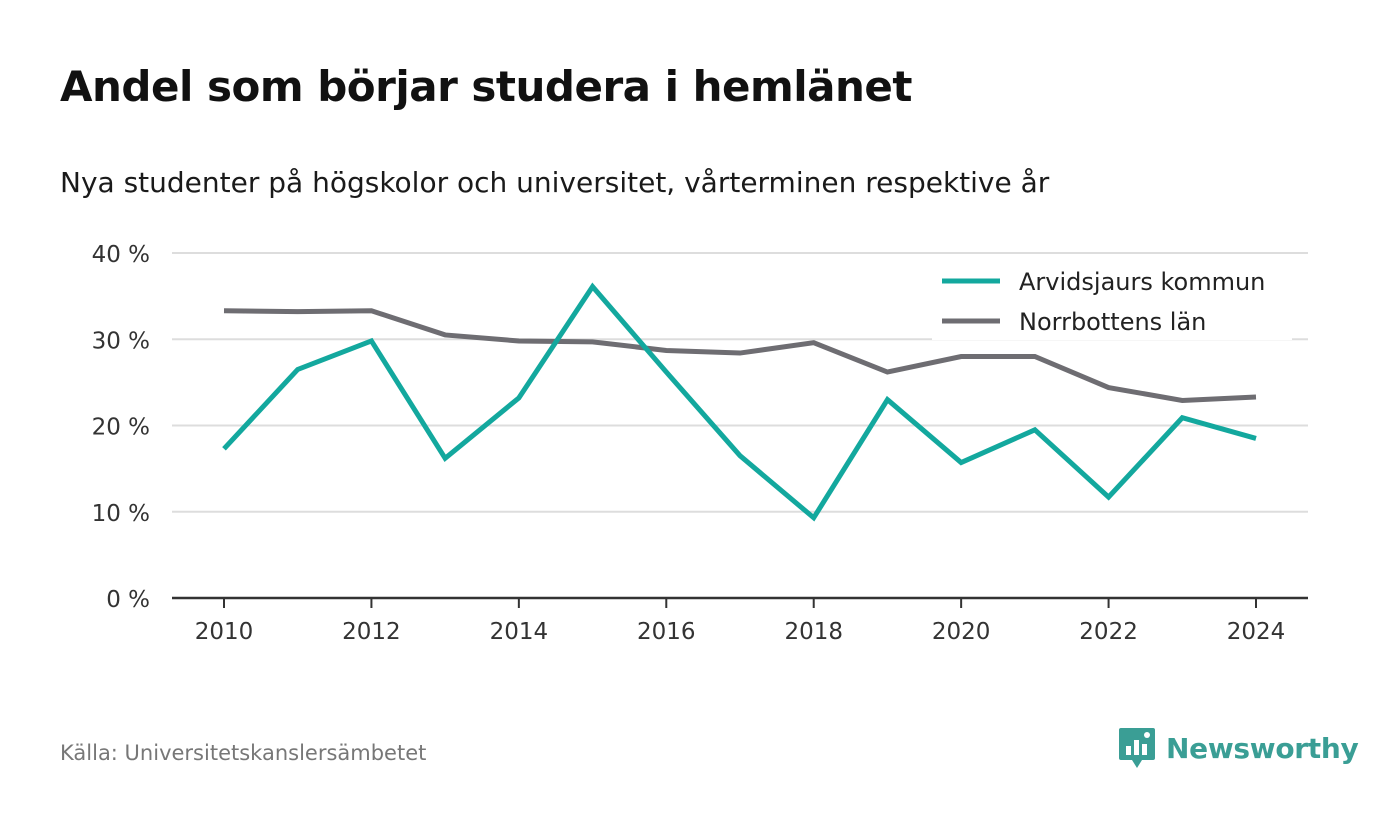 The width and height of the screenshot is (1400, 831). Describe the element at coordinates (243, 753) in the screenshot. I see `source-note: Källa: Universitetskanslersämbetet` at that location.